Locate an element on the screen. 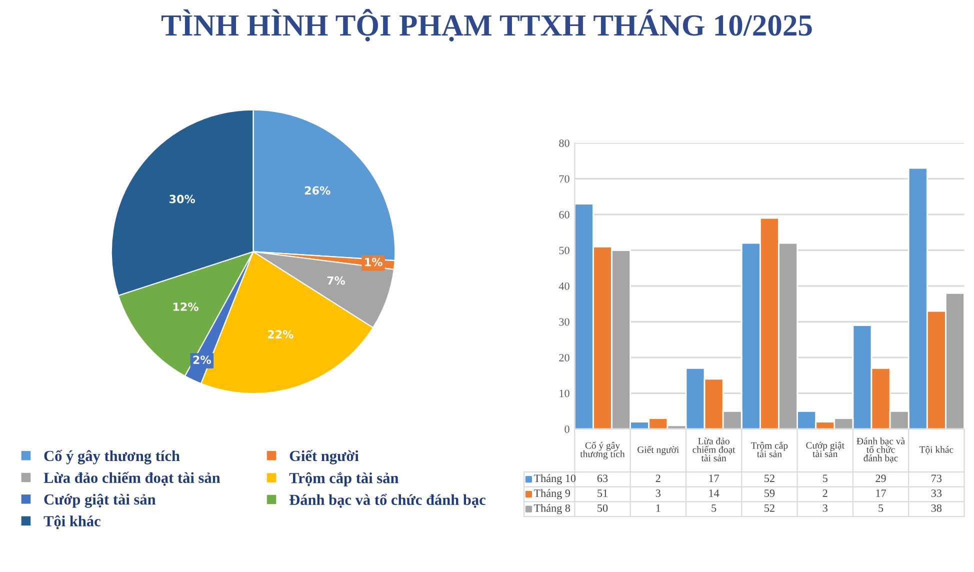 The image size is (974, 572). legend-label: Lừa đảo chiếm đoạt tài sản is located at coordinates (132, 479).